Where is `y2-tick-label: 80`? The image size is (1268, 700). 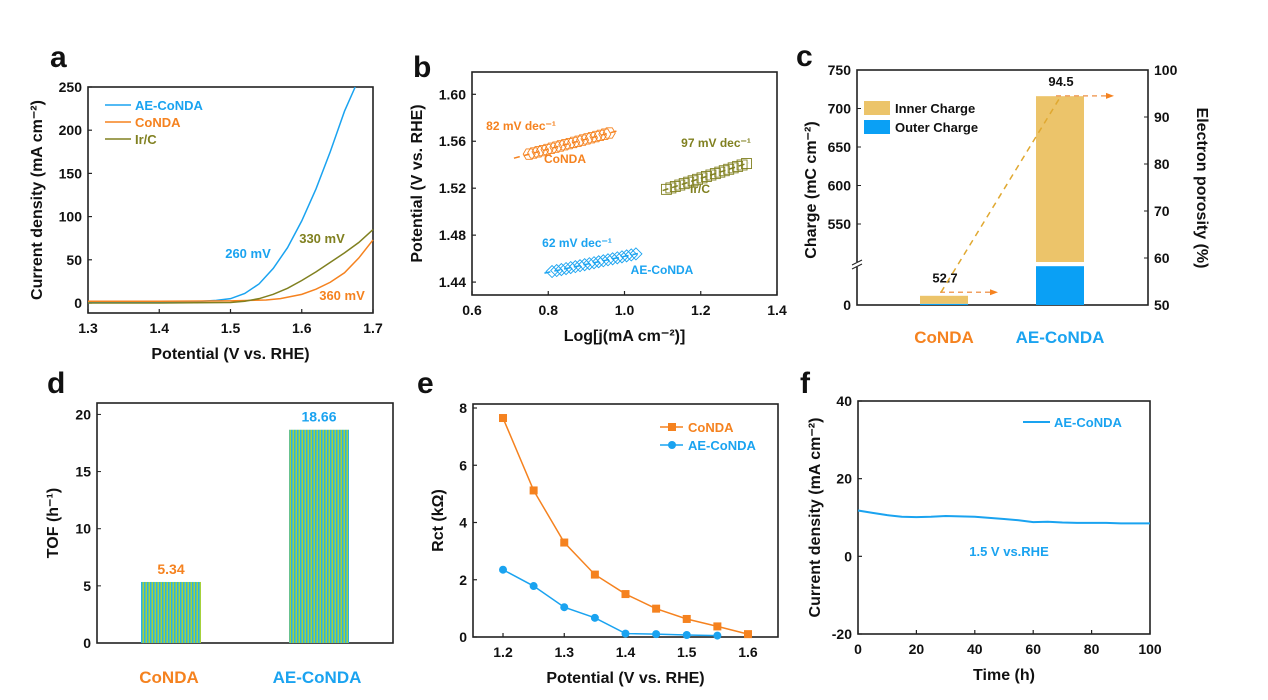
y2-tick-label: 80 is located at coordinates (1162, 164).